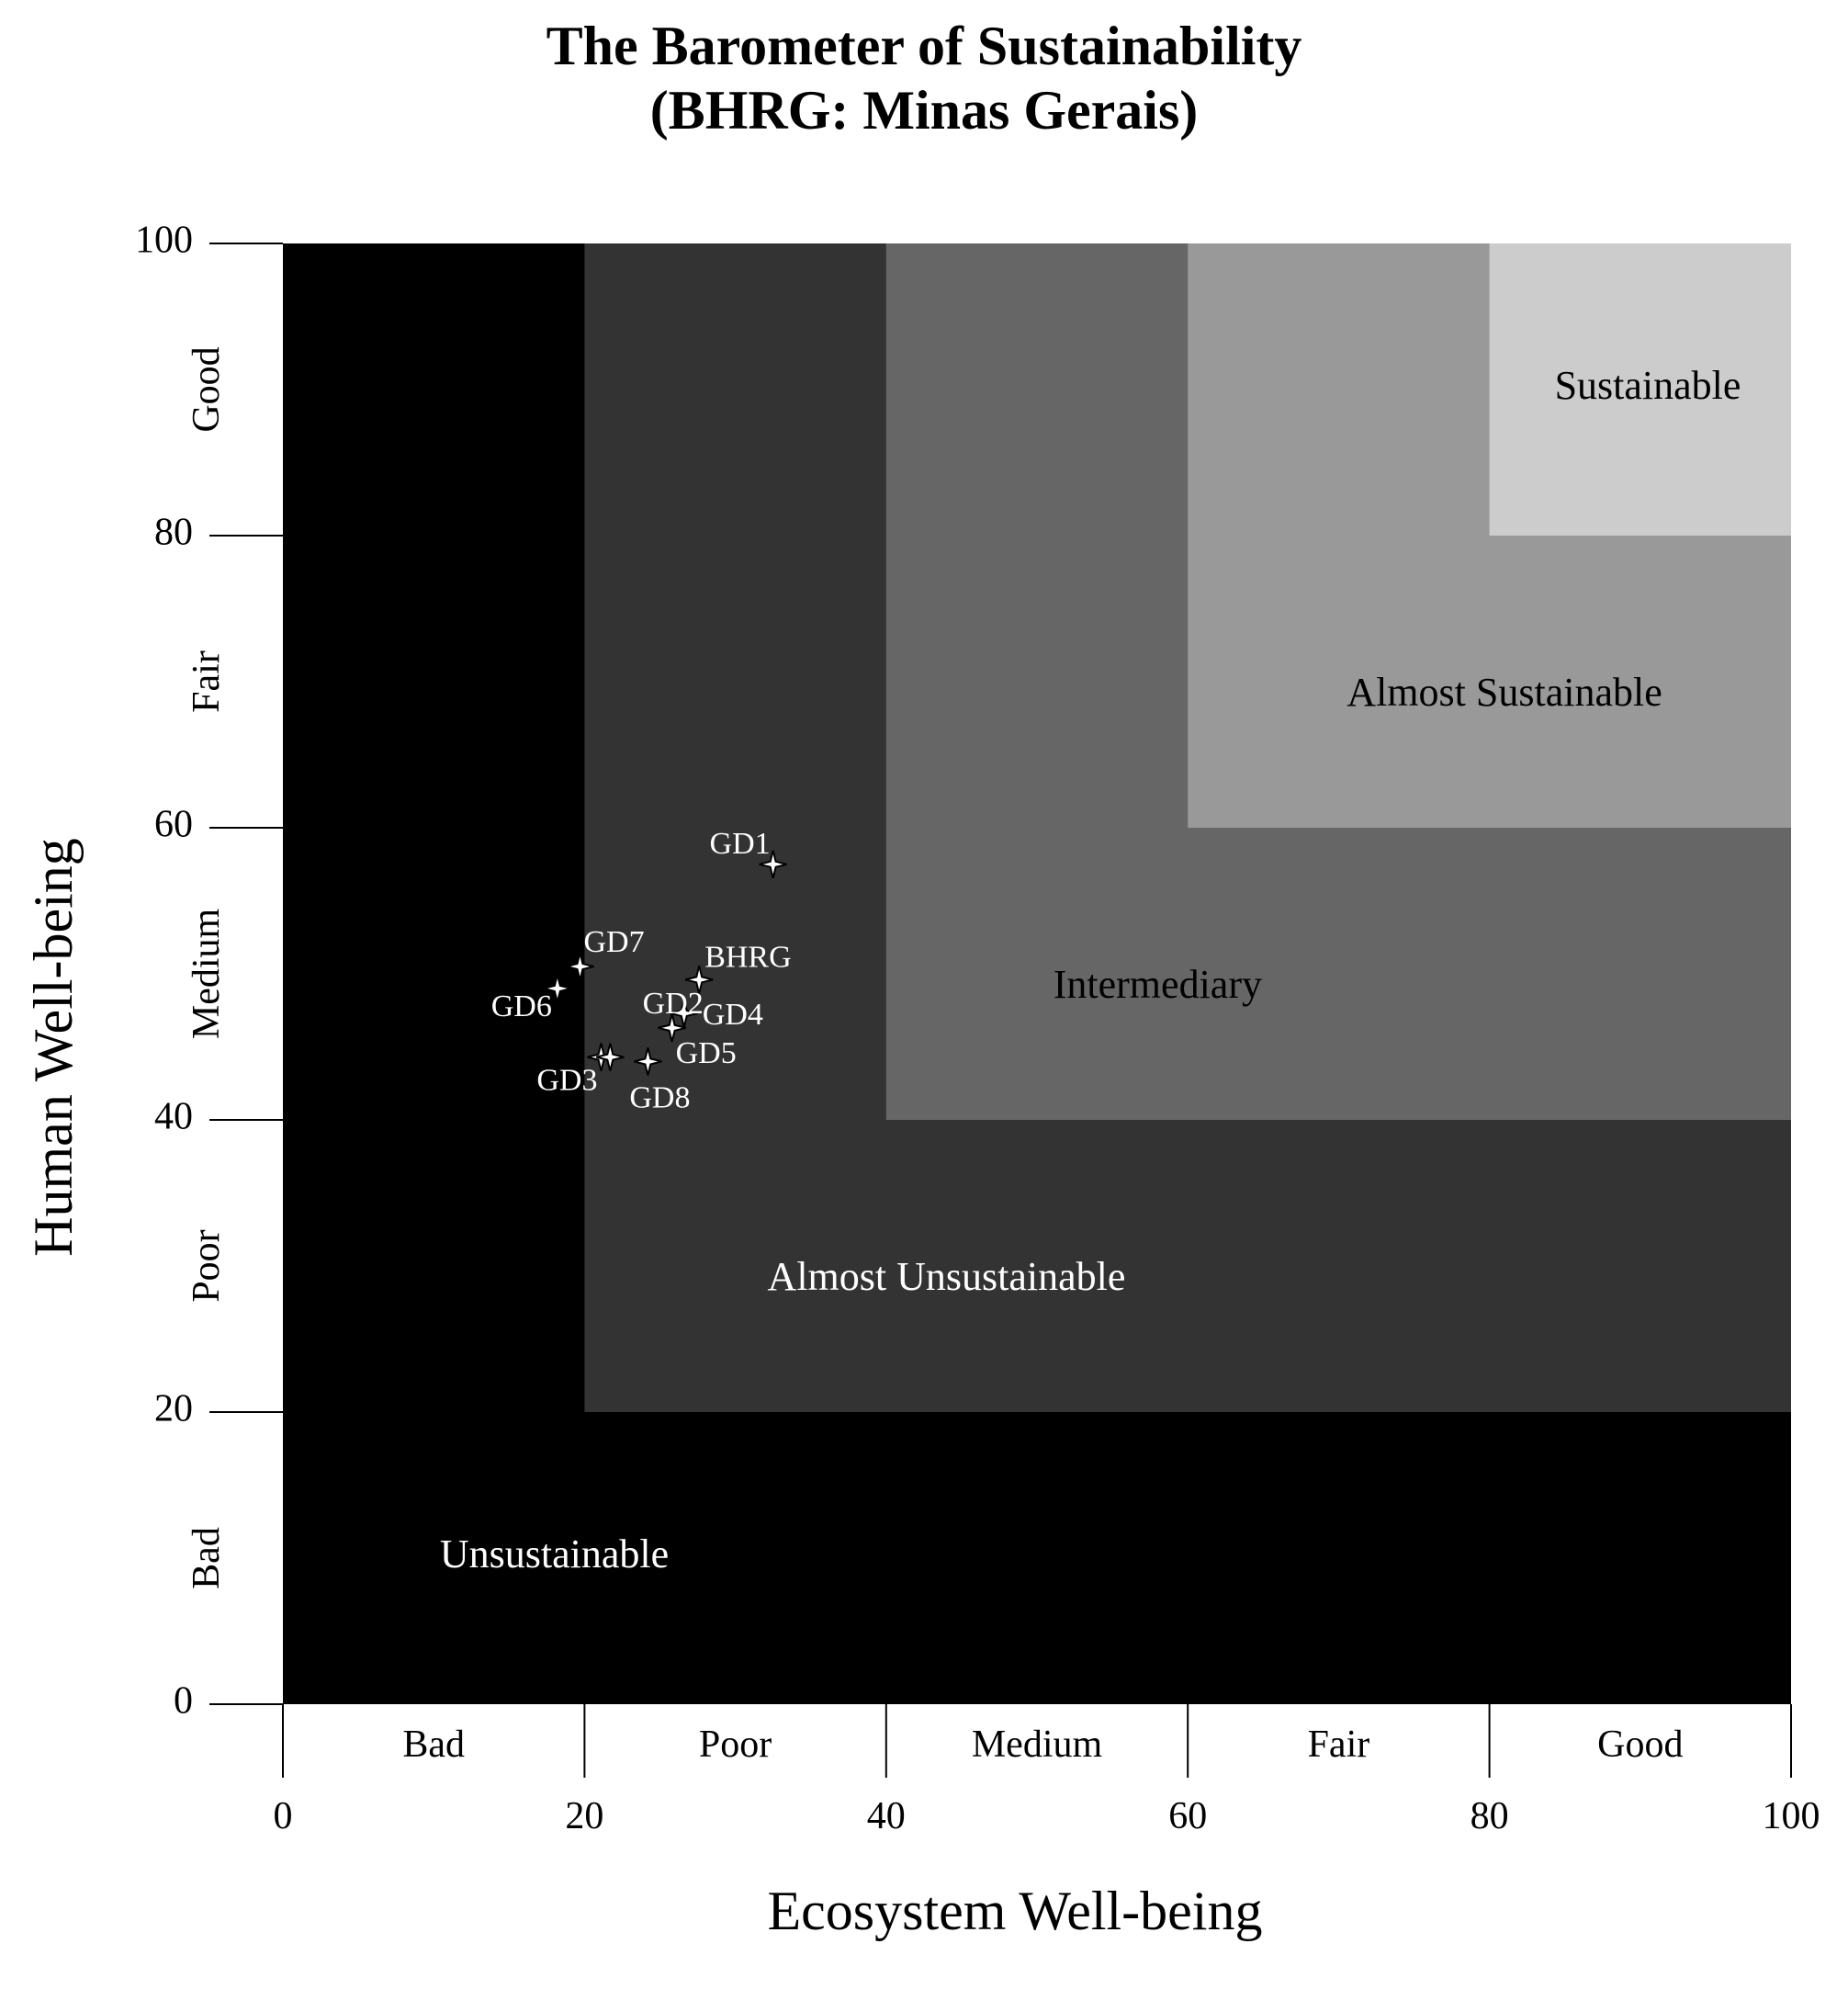  Describe the element at coordinates (173, 1117) in the screenshot. I see `y-tick-label: 40` at that location.